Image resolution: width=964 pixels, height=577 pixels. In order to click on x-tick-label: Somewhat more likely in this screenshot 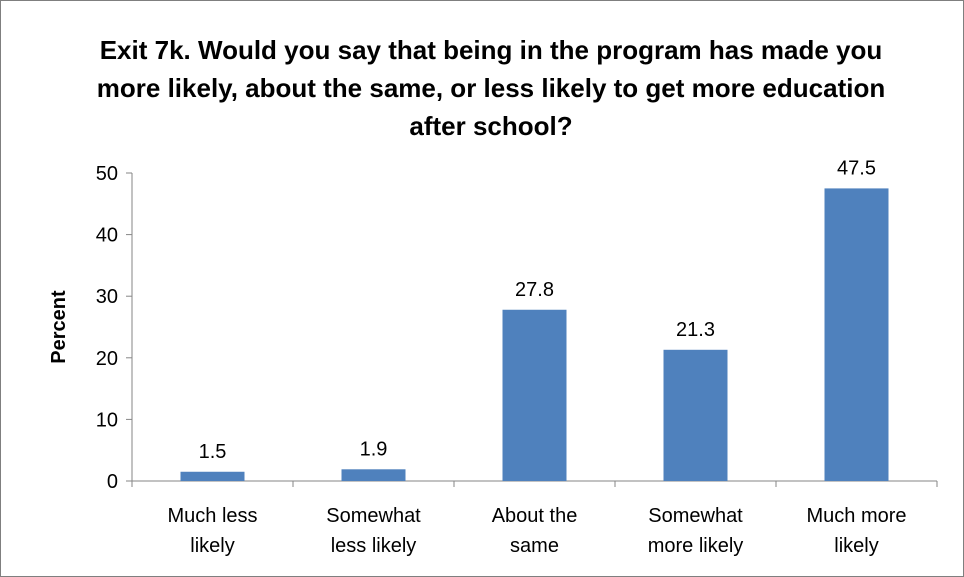, I will do `click(696, 531)`.